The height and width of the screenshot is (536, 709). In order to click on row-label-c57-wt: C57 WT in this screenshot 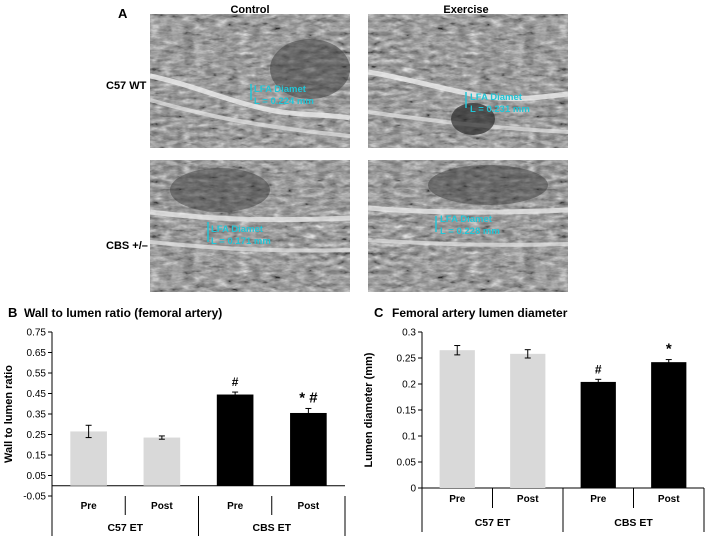, I will do `click(126, 86)`.